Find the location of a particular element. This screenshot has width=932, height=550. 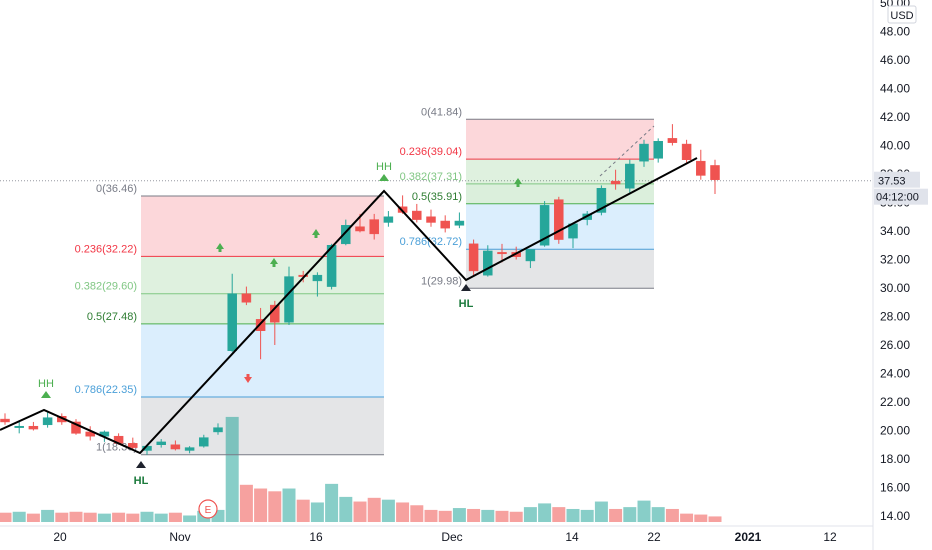

hl-label: HL is located at coordinates (466, 304).